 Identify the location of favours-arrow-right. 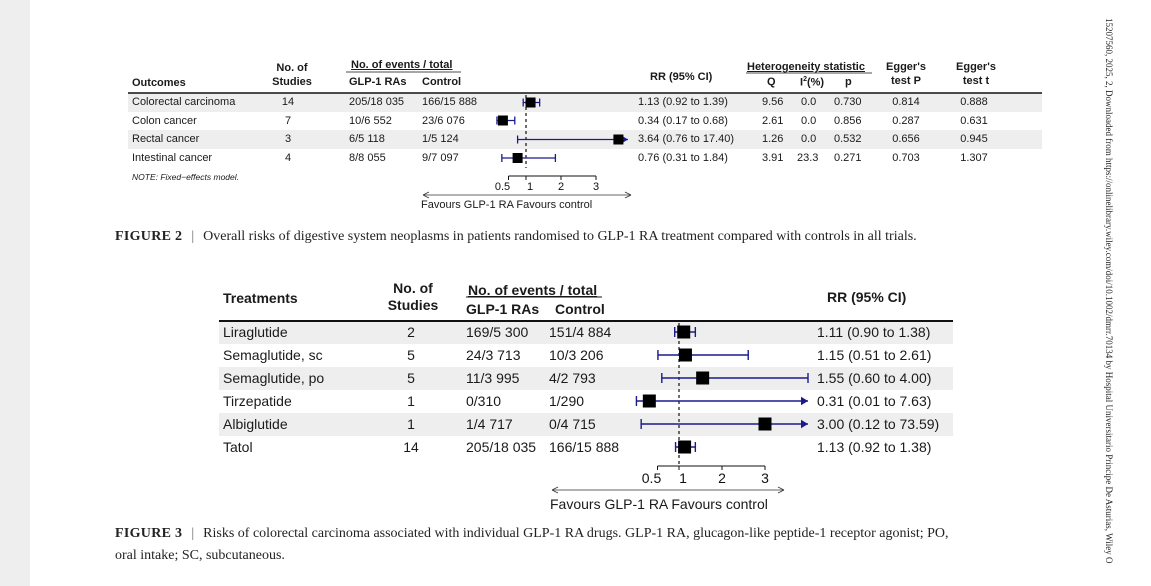
(781, 490).